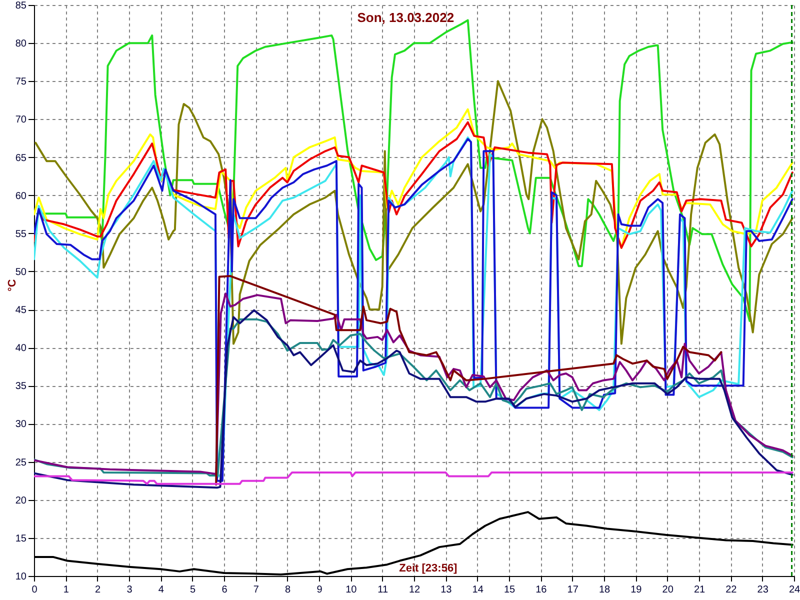 This screenshot has height=600, width=800. What do you see at coordinates (604, 590) in the screenshot?
I see `x-tick-label: 18` at bounding box center [604, 590].